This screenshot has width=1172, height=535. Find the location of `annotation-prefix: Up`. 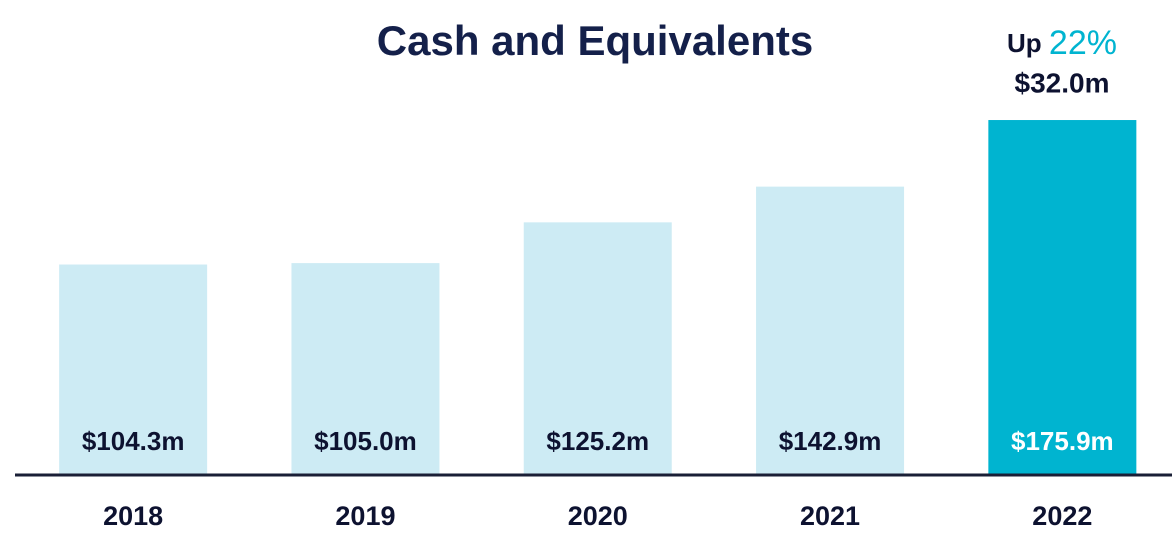

annotation-prefix: Up is located at coordinates (1024, 43).